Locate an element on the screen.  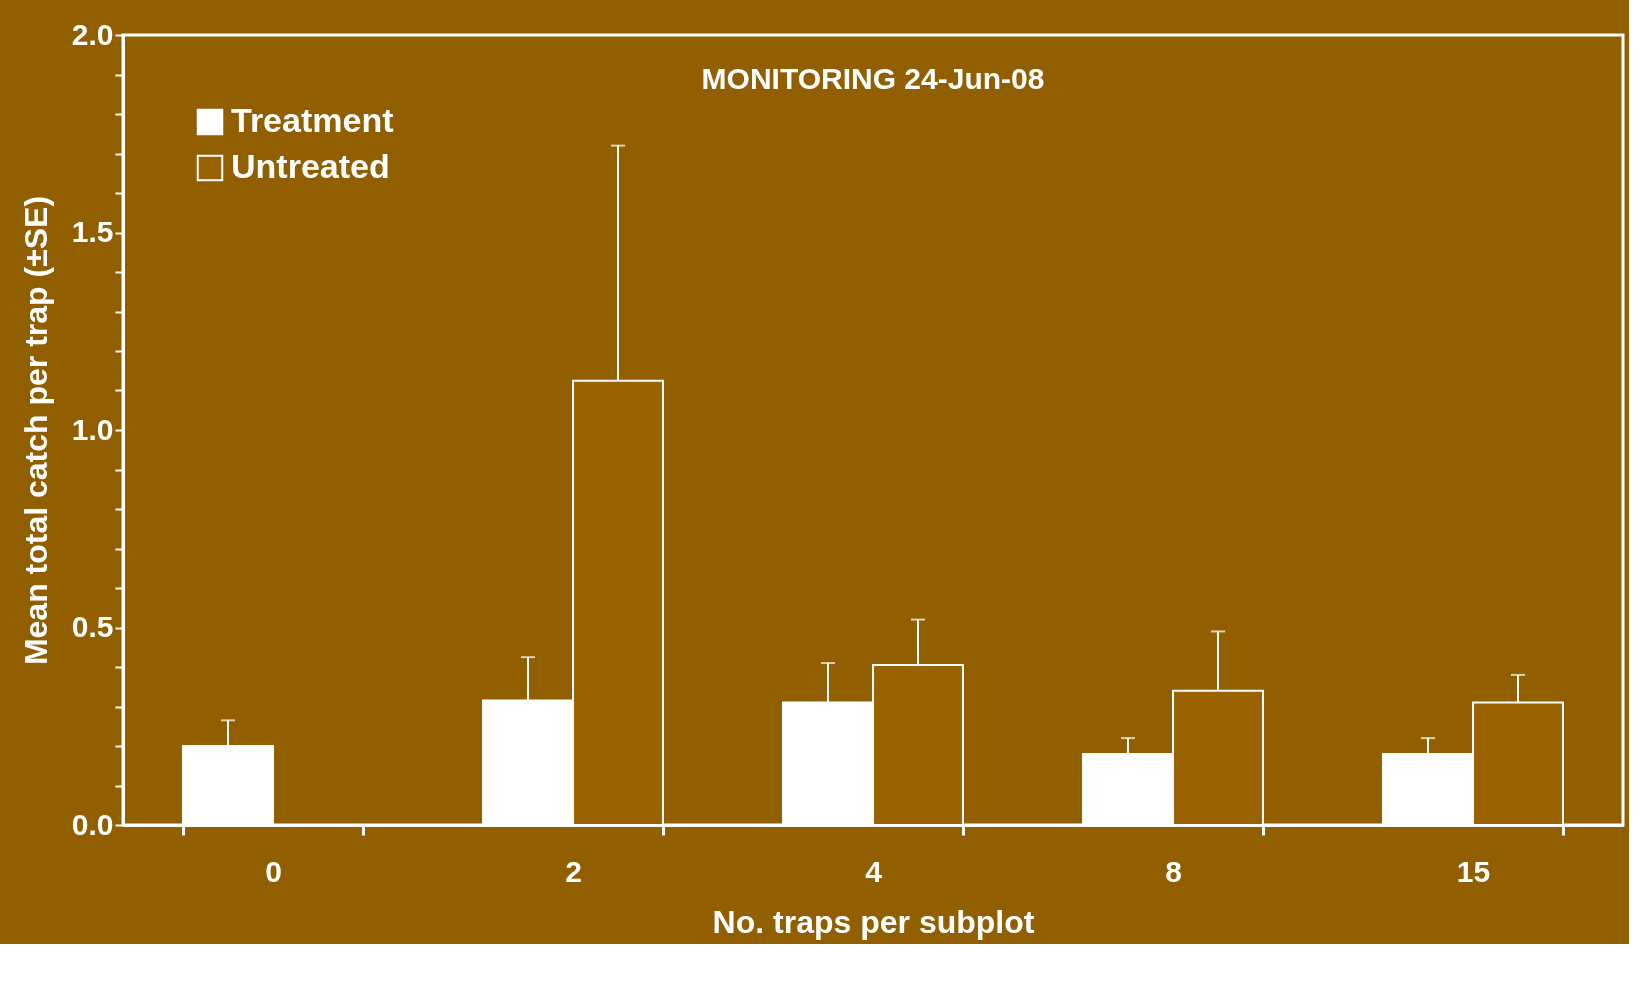
text: MONITORING 24-Jun-08 is located at coordinates (873, 78).